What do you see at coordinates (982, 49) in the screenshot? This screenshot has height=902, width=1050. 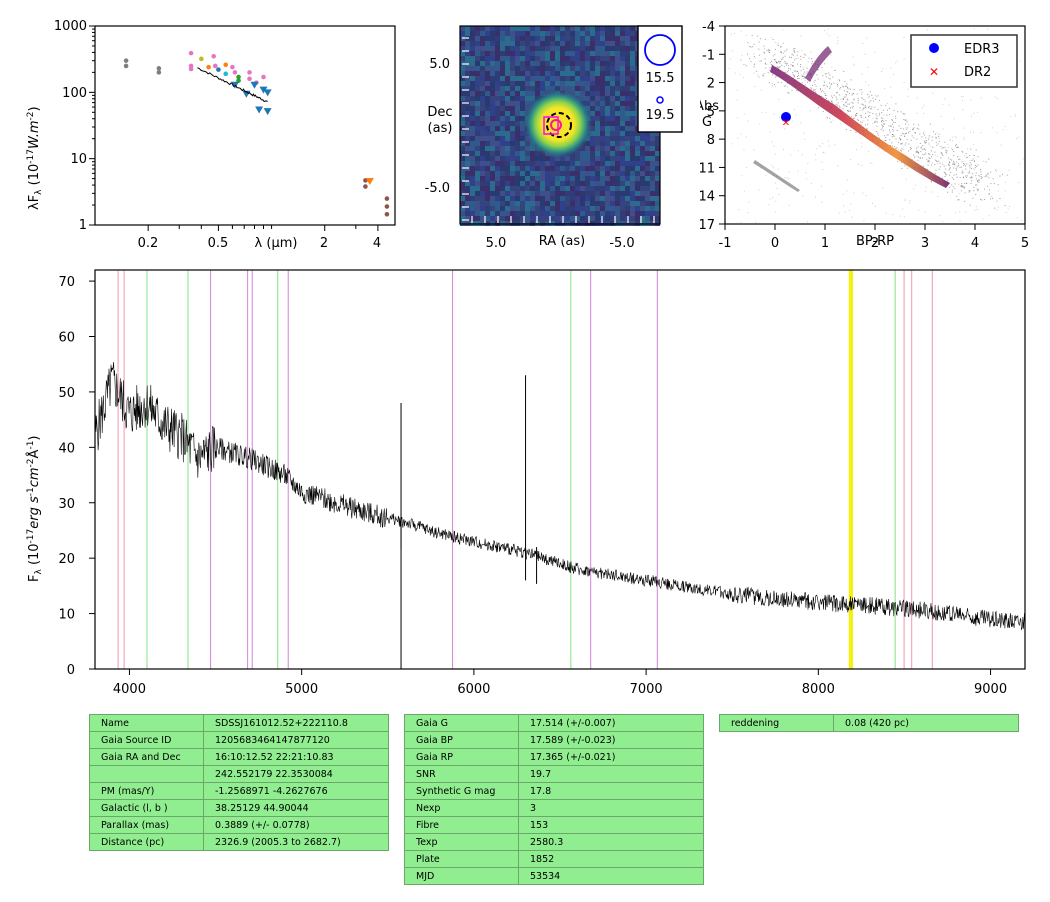 I see `legend-edr3-label: EDR3` at bounding box center [982, 49].